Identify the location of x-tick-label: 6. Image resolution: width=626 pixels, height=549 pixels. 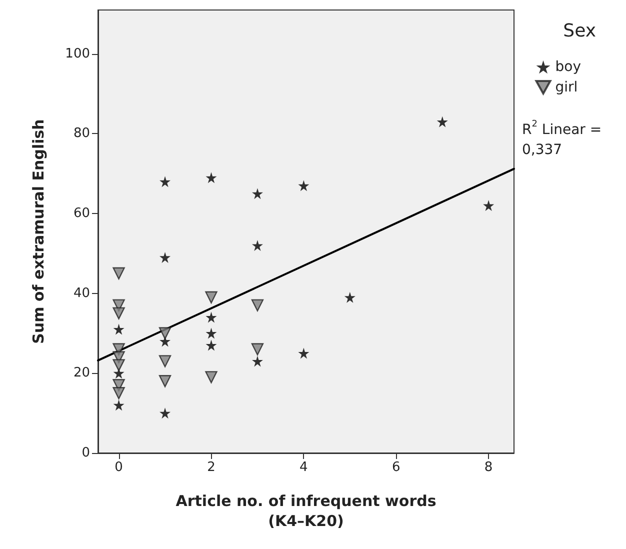
(396, 467).